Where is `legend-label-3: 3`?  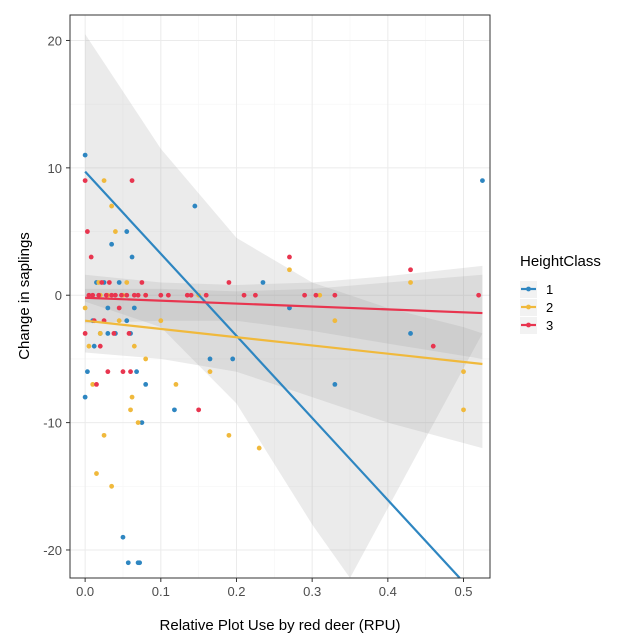
legend-label-3: 3 is located at coordinates (549, 325).